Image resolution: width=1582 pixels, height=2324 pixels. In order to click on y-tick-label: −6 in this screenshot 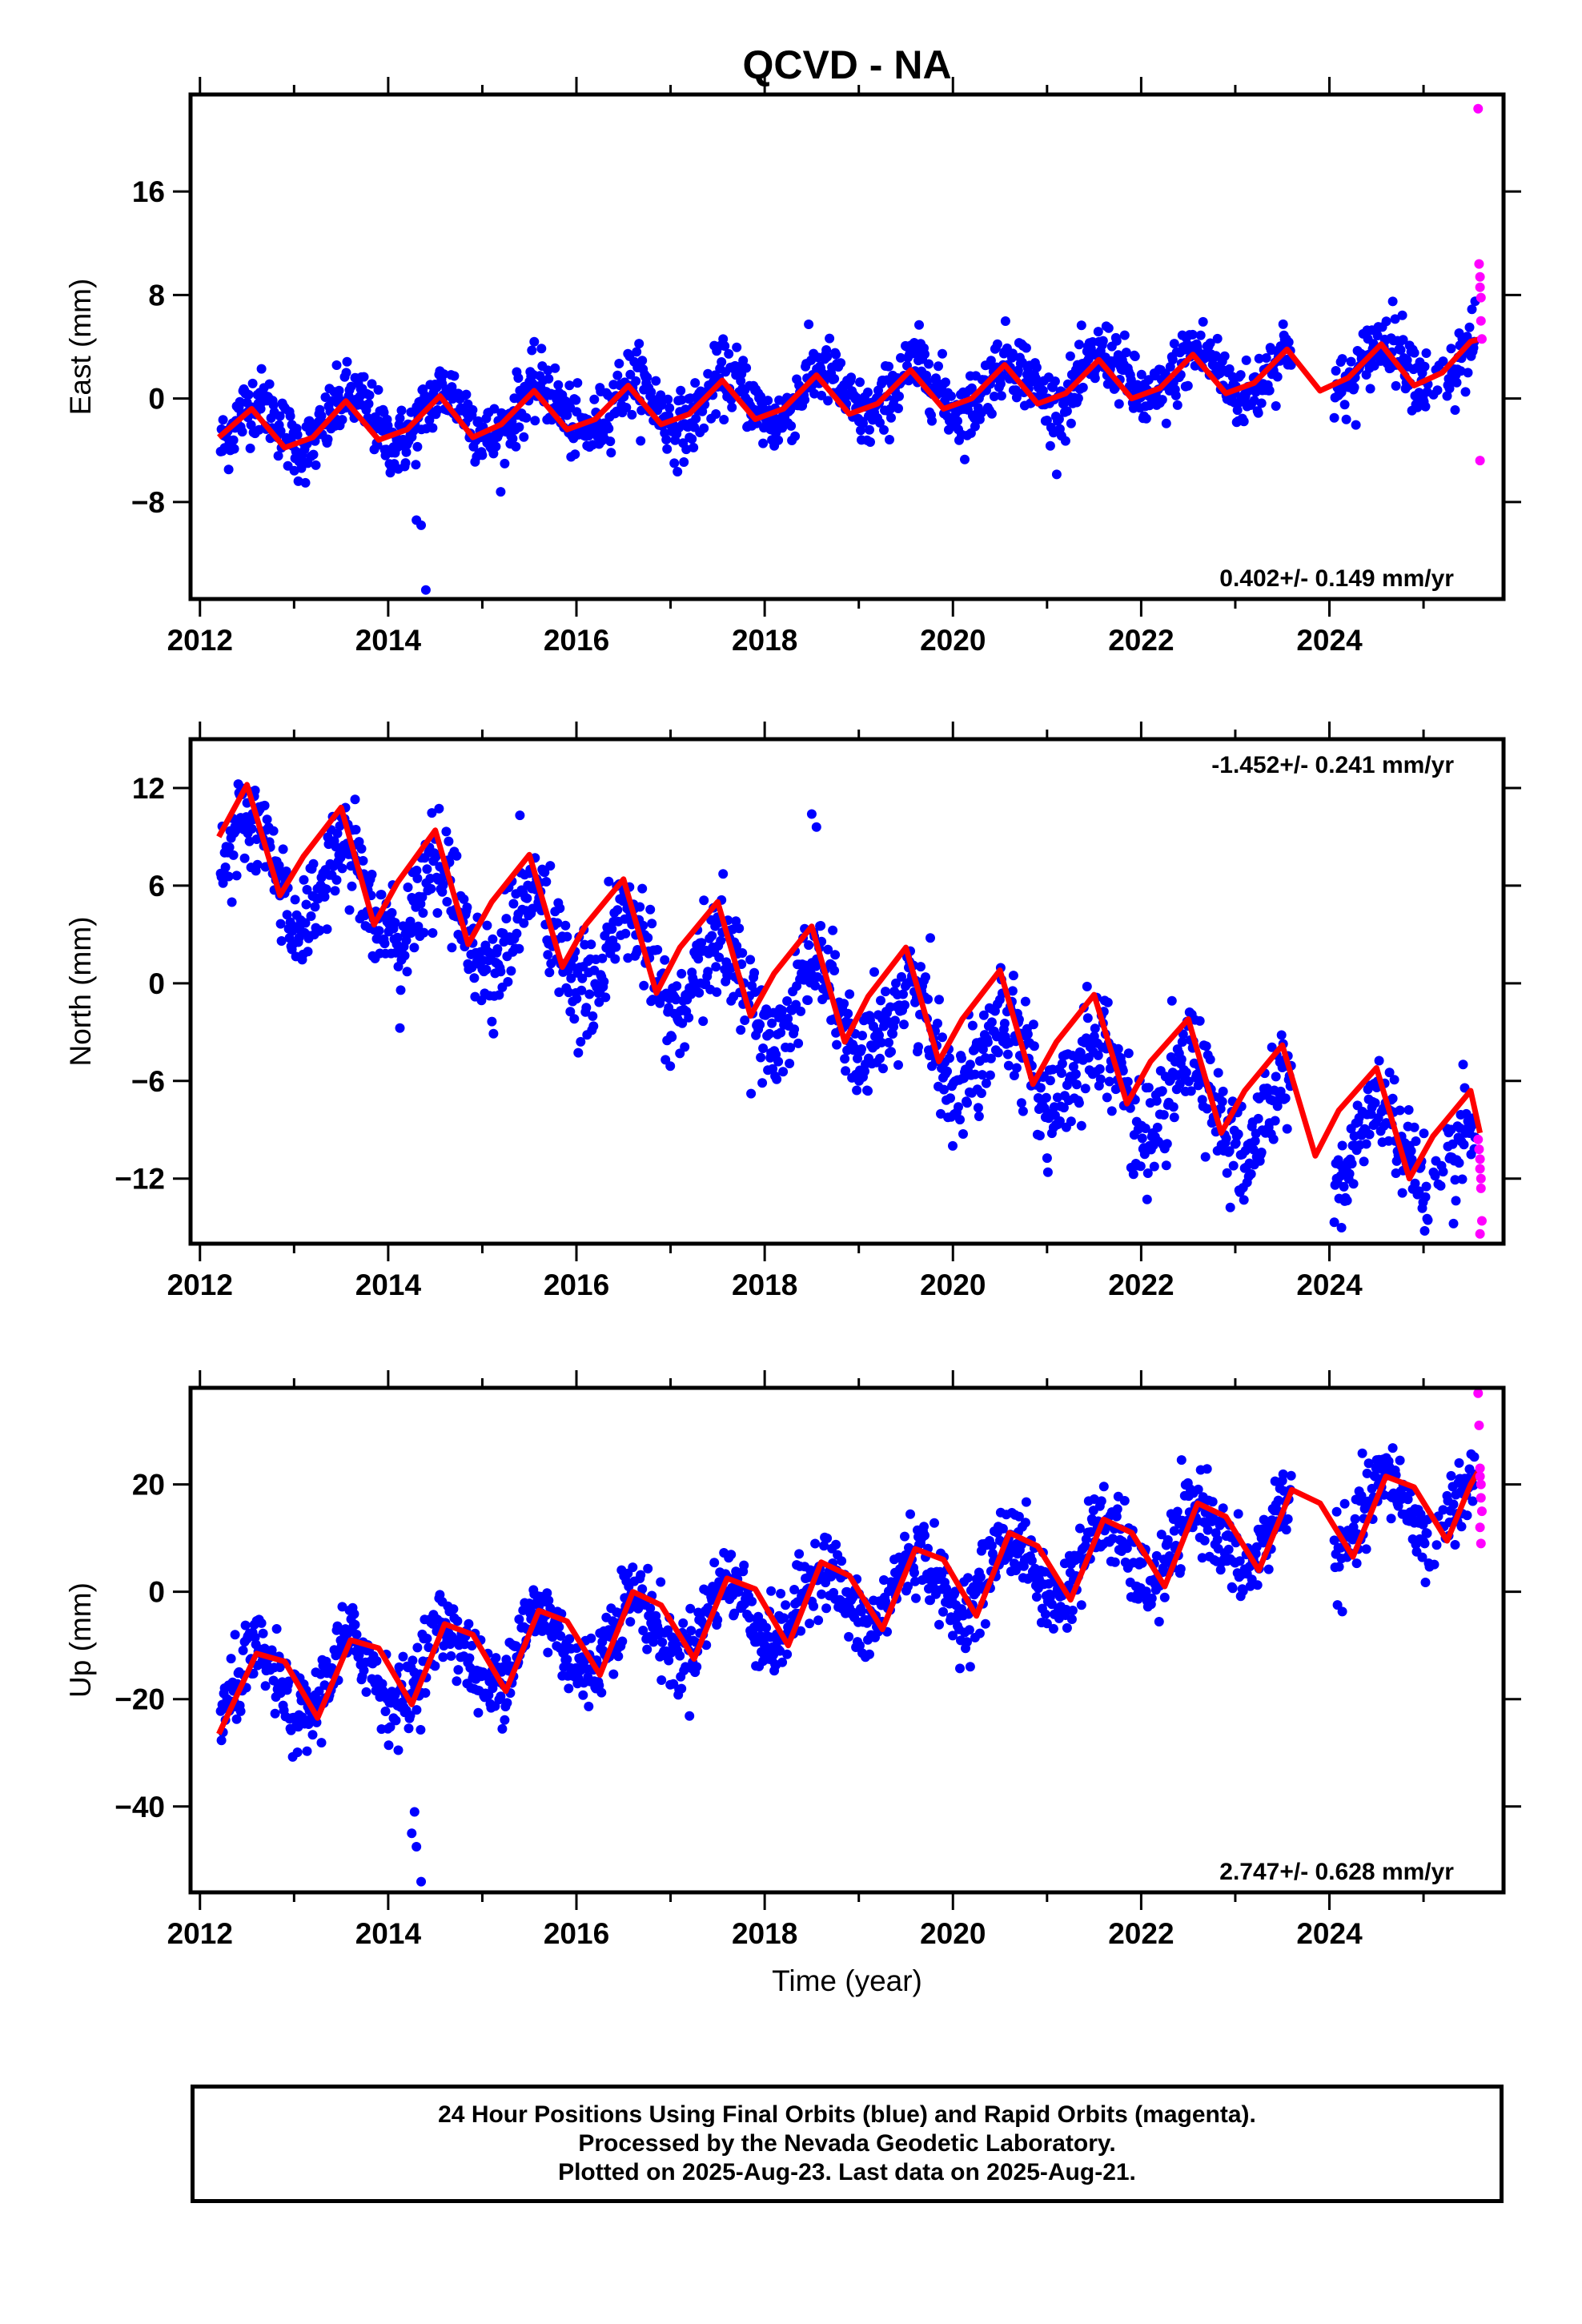, I will do `click(148, 1081)`.